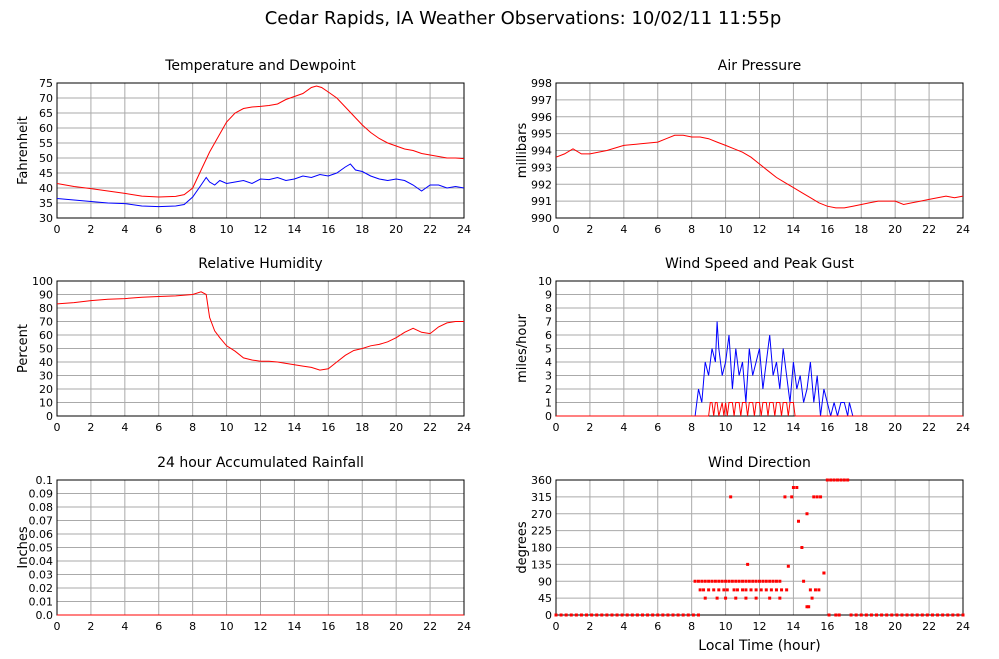 This screenshot has height=659, width=999. Describe the element at coordinates (46, 158) in the screenshot. I see `y-tick-label: 50` at that location.